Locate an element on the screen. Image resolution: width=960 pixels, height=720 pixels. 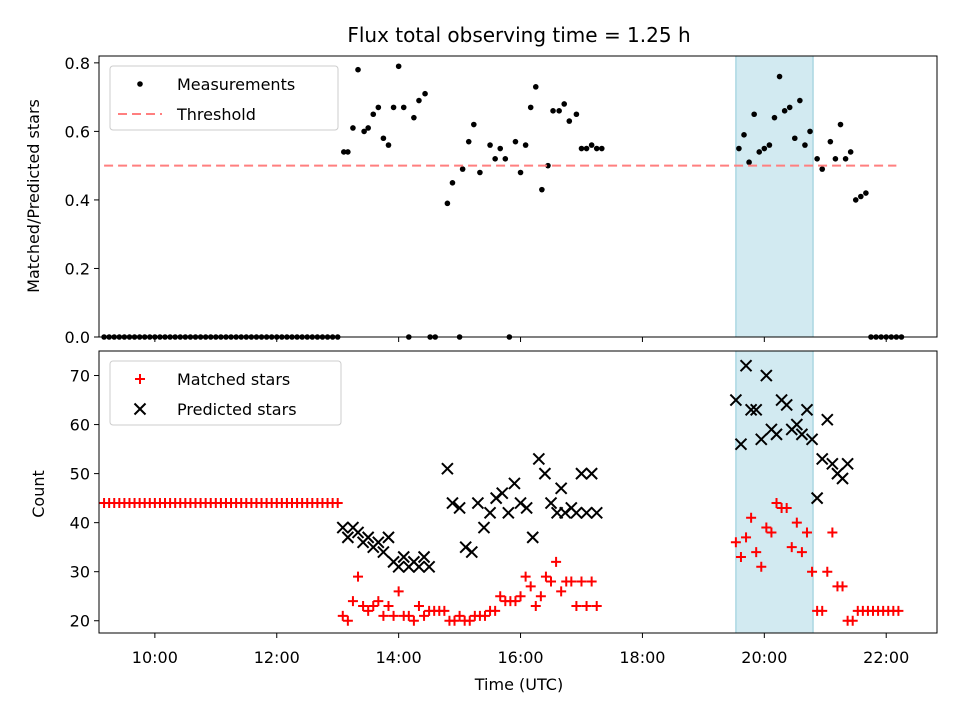
x-tick-label: 12:00 is located at coordinates (277, 657).